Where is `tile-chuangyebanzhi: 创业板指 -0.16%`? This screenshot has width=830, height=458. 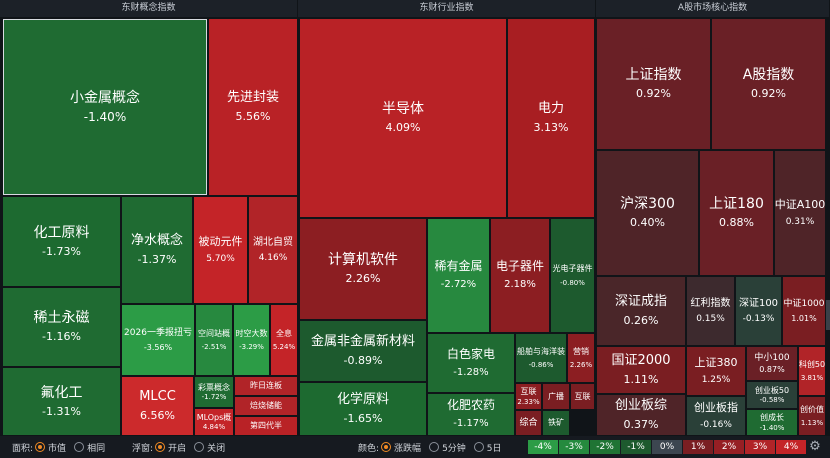
tile-chuangyebanzhi: 创业板指 -0.16% is located at coordinates (716, 416).